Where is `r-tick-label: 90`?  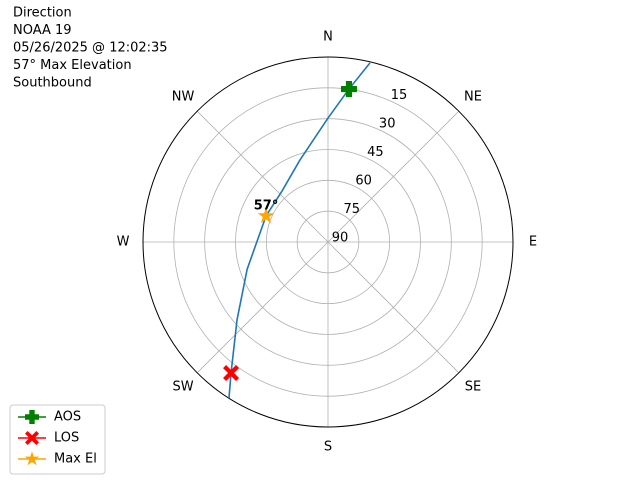 r-tick-label: 90 is located at coordinates (340, 238).